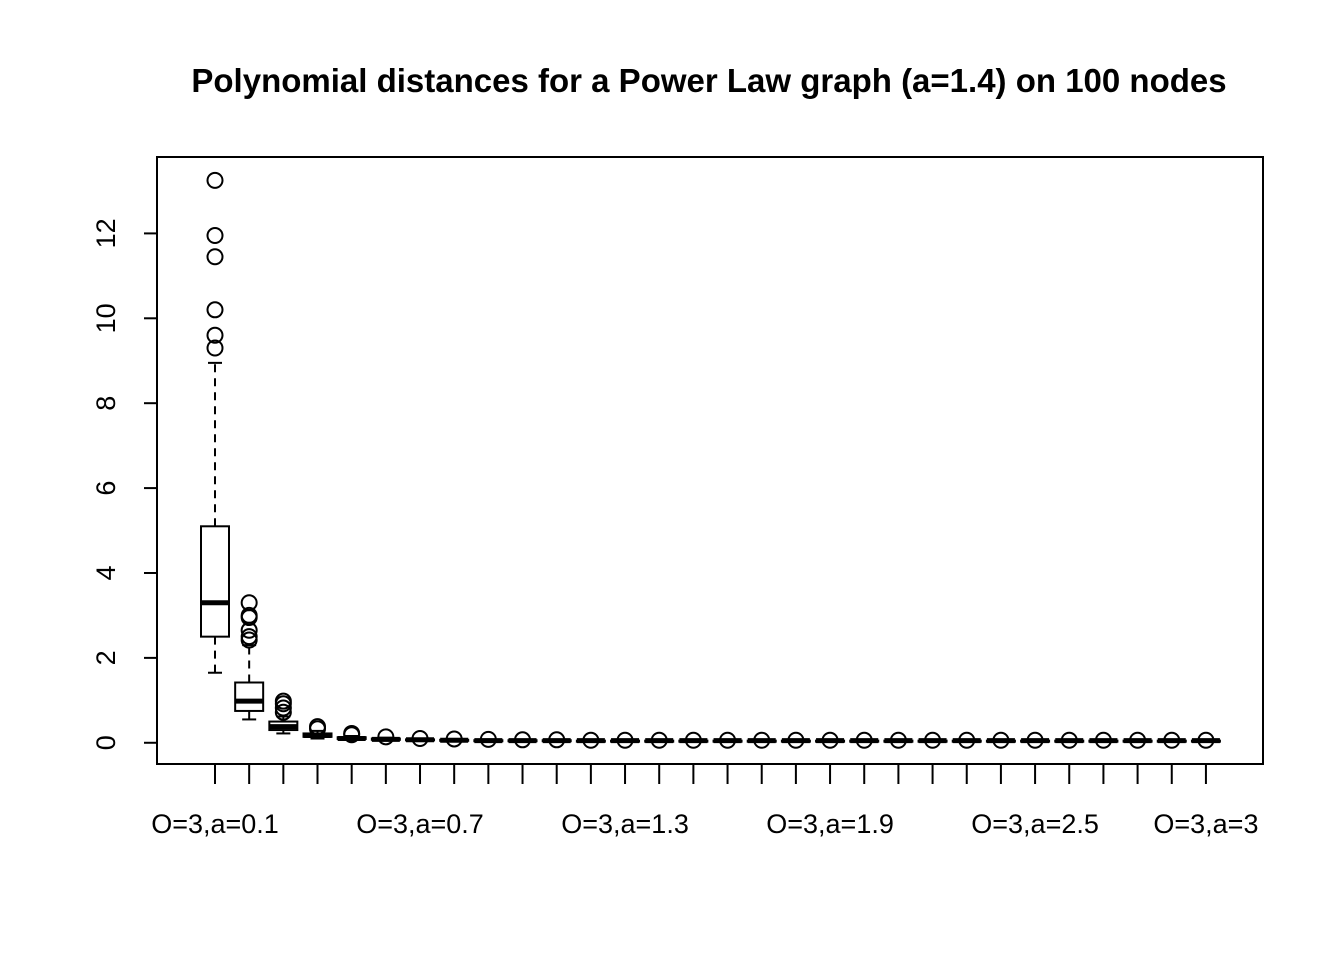 The width and height of the screenshot is (1344, 960). Describe the element at coordinates (215, 824) in the screenshot. I see `x-tick-label: O=3,a=0.1` at that location.